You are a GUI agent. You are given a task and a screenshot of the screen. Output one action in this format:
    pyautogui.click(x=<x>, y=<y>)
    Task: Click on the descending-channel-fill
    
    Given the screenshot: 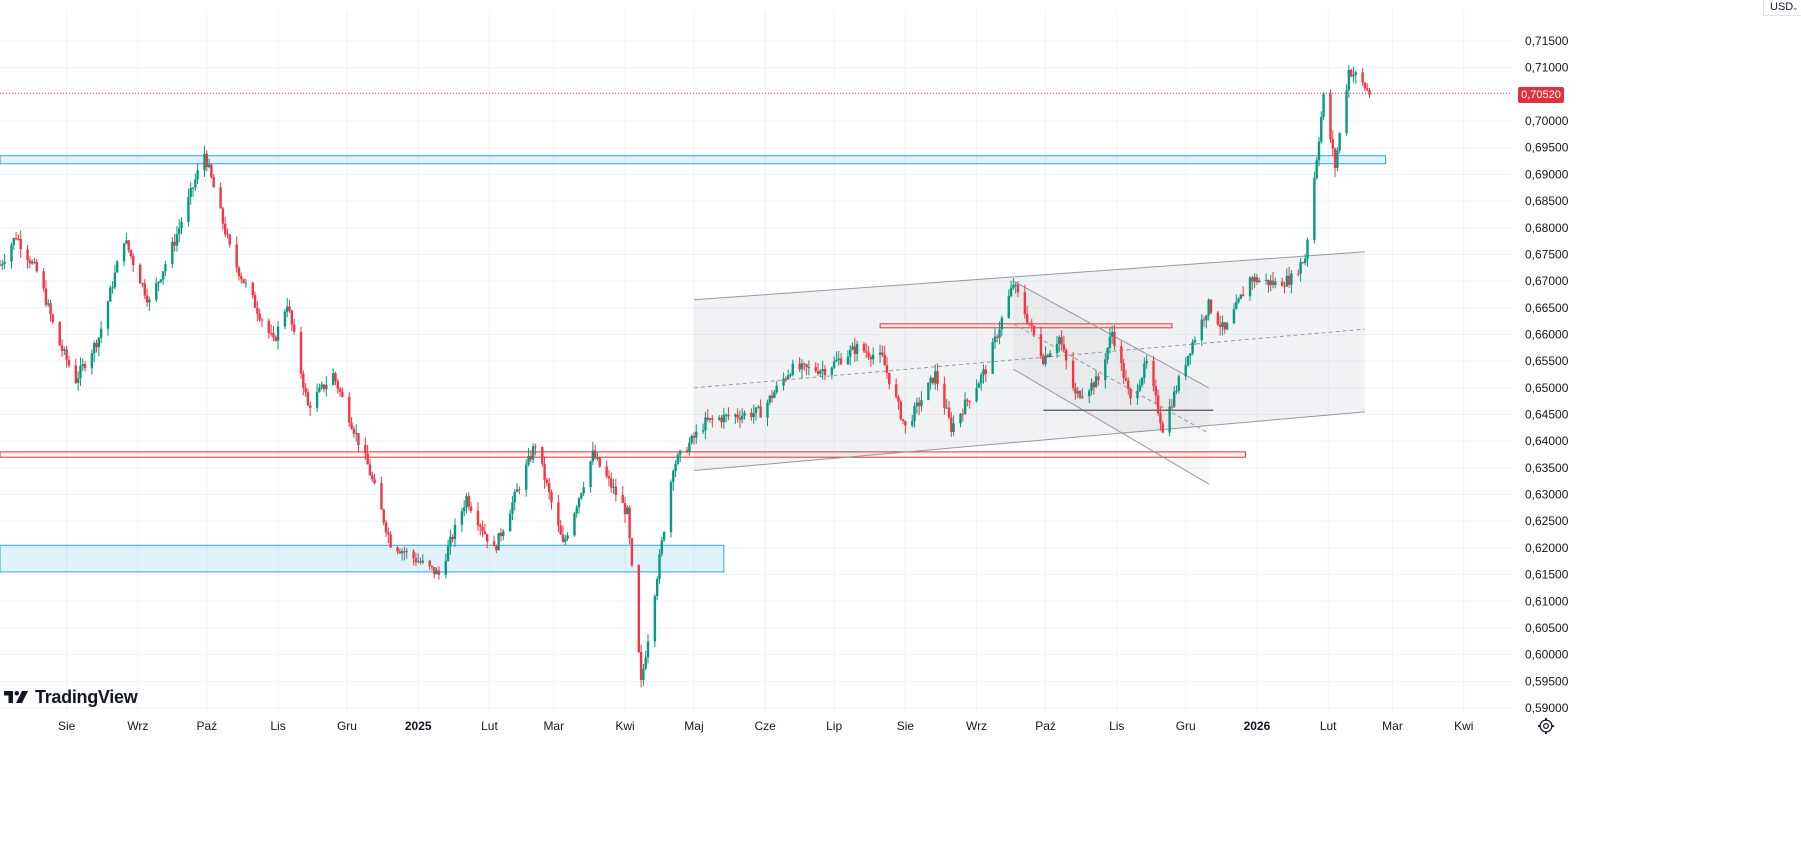 What is the action you would take?
    pyautogui.click(x=1111, y=382)
    